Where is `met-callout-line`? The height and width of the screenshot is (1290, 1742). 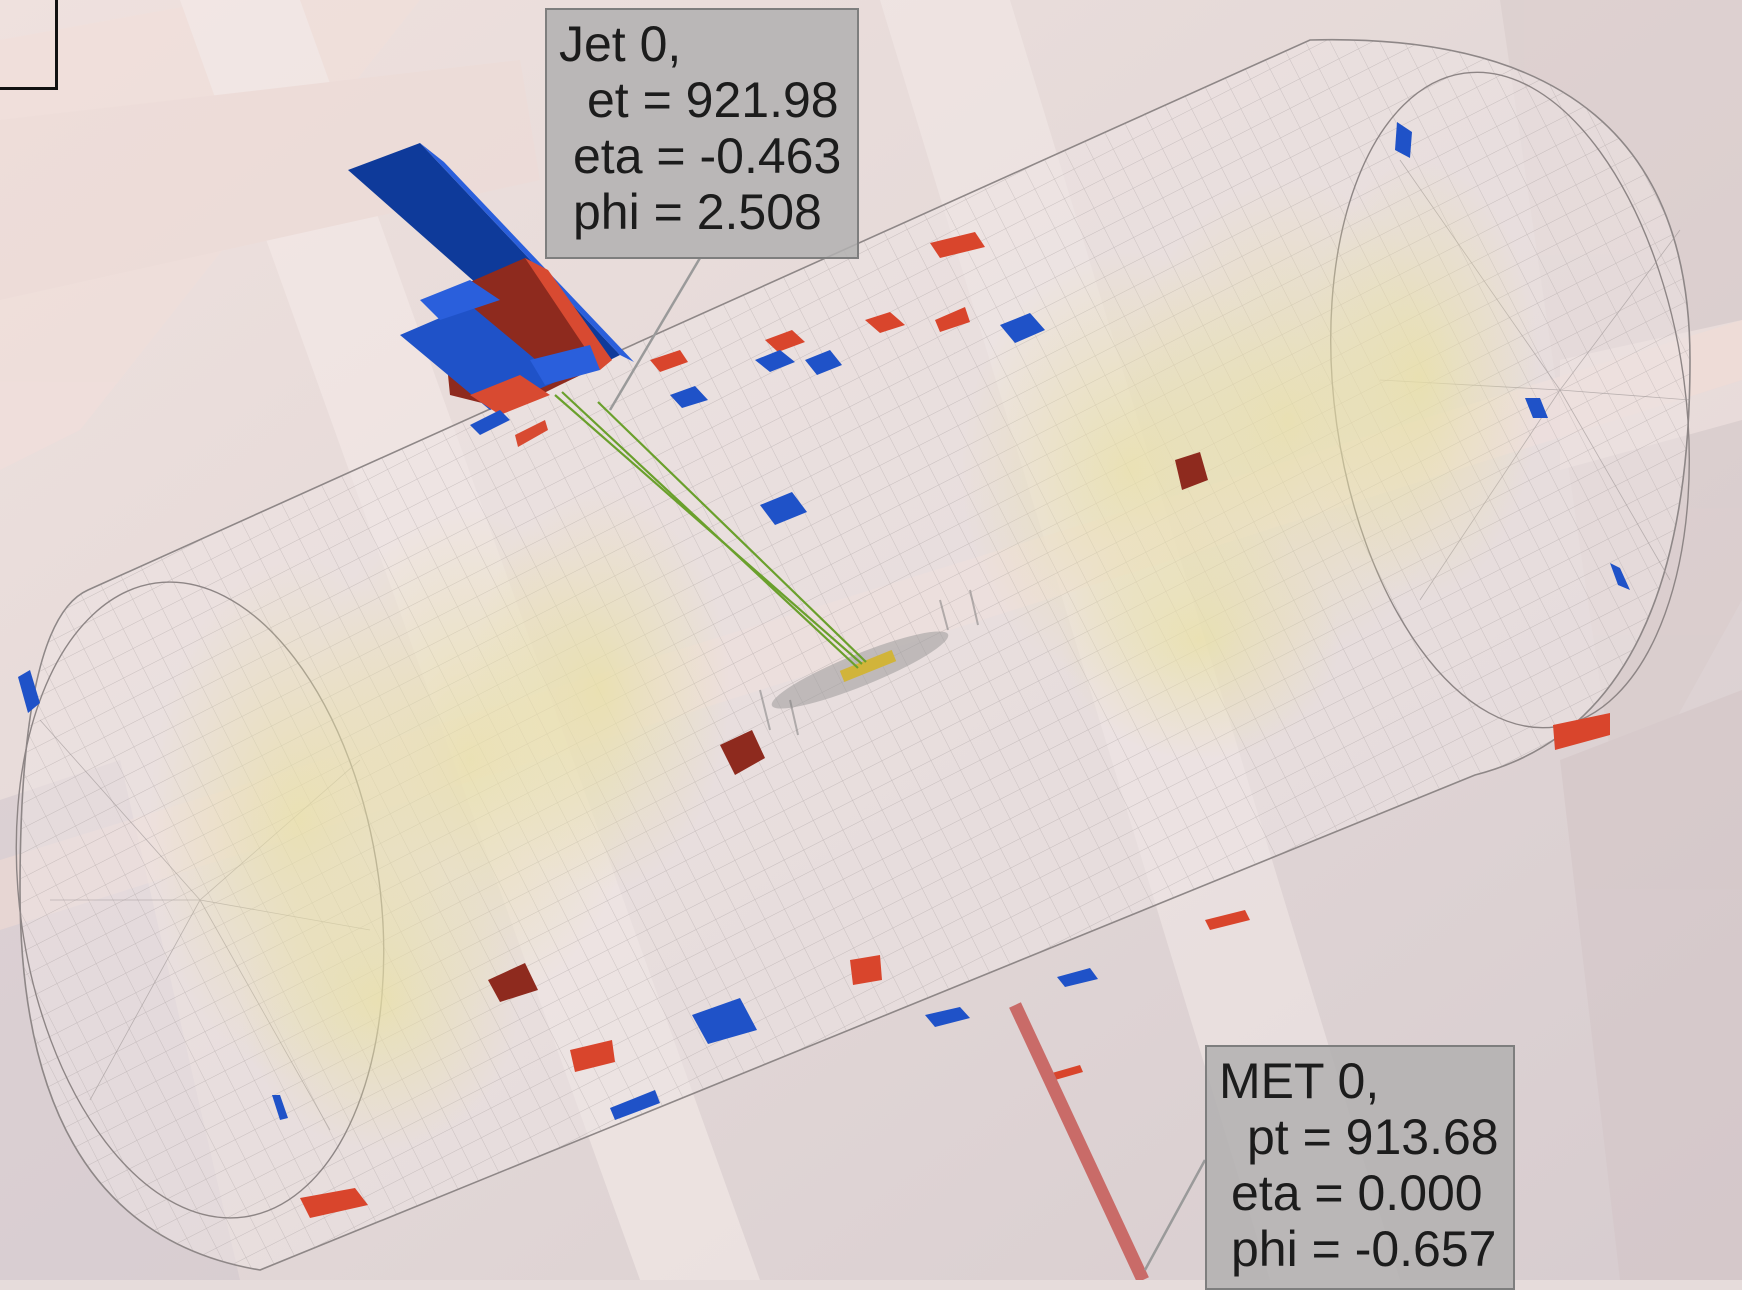
met-callout-line is located at coordinates (1175, 1215).